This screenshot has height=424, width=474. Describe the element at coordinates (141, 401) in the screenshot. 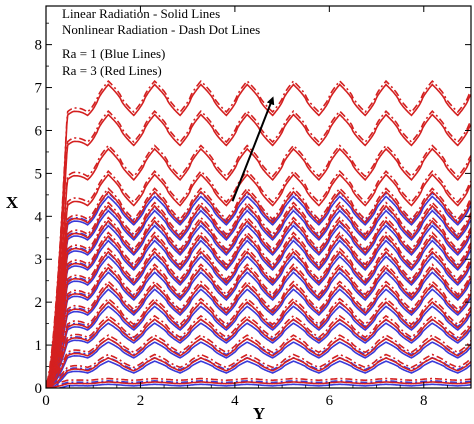

I see `x-tick-label: 2` at that location.